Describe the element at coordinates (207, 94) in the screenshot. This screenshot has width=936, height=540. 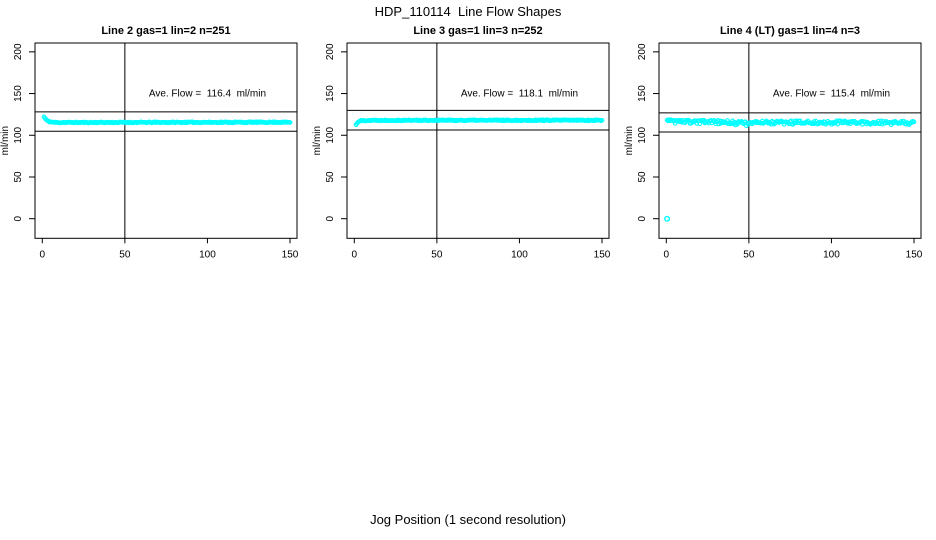
I see `ave-flow-annotation: Ave. Flow = 116.4 ml/min` at that location.